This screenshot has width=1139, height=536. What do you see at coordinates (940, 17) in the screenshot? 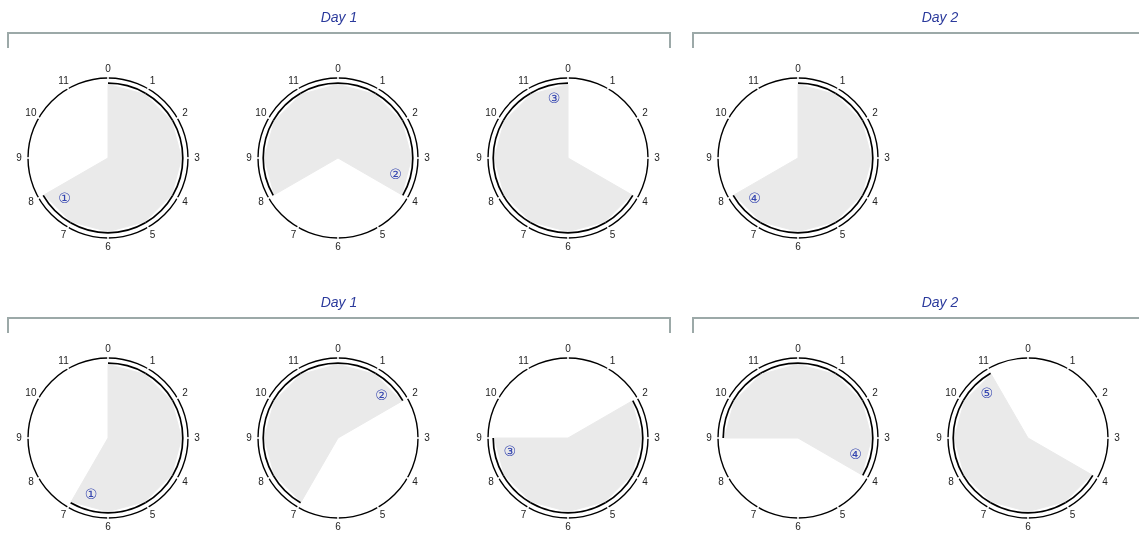
I see `text: Day 2` at bounding box center [940, 17].